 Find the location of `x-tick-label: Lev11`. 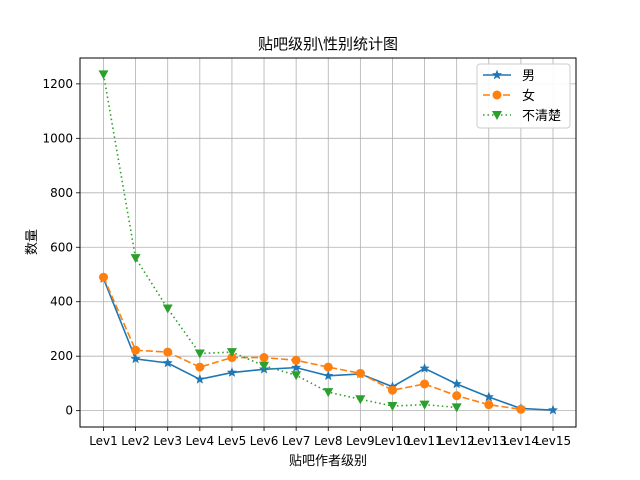

x-tick-label: Lev11 is located at coordinates (424, 441).